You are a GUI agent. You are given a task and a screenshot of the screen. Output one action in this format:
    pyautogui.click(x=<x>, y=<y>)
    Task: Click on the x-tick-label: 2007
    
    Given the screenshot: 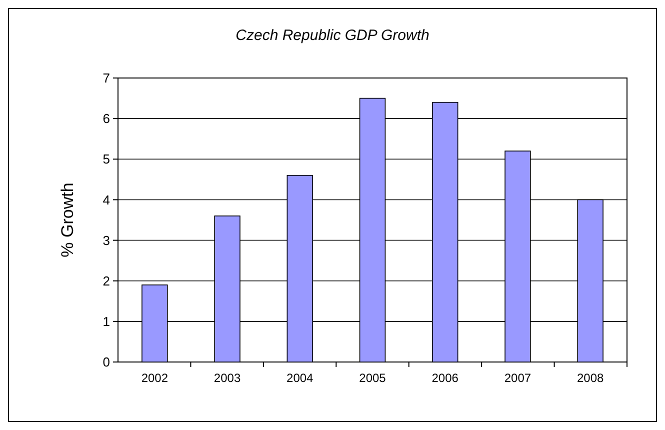 What is the action you would take?
    pyautogui.click(x=518, y=378)
    